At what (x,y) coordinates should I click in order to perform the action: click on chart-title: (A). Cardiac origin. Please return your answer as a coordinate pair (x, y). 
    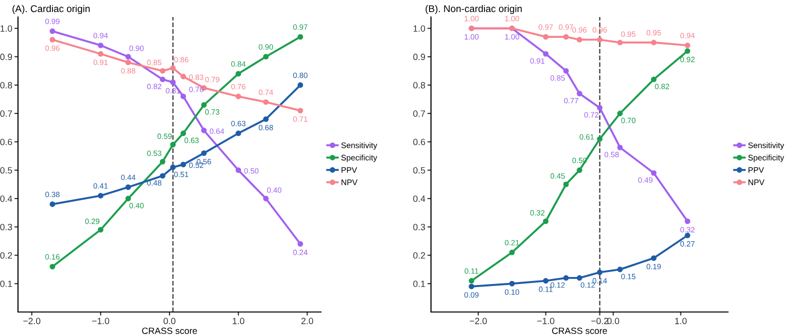
    Looking at the image, I should click on (51, 9).